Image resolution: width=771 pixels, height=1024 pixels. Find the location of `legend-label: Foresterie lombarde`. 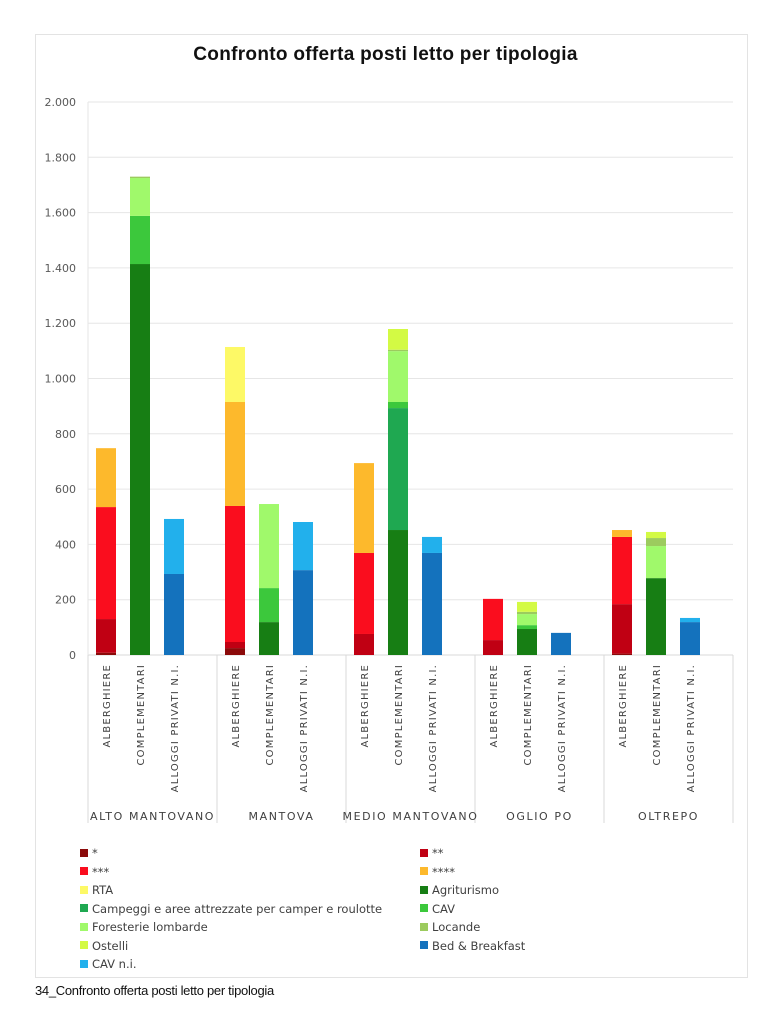

legend-label: Foresterie lombarde is located at coordinates (150, 927).